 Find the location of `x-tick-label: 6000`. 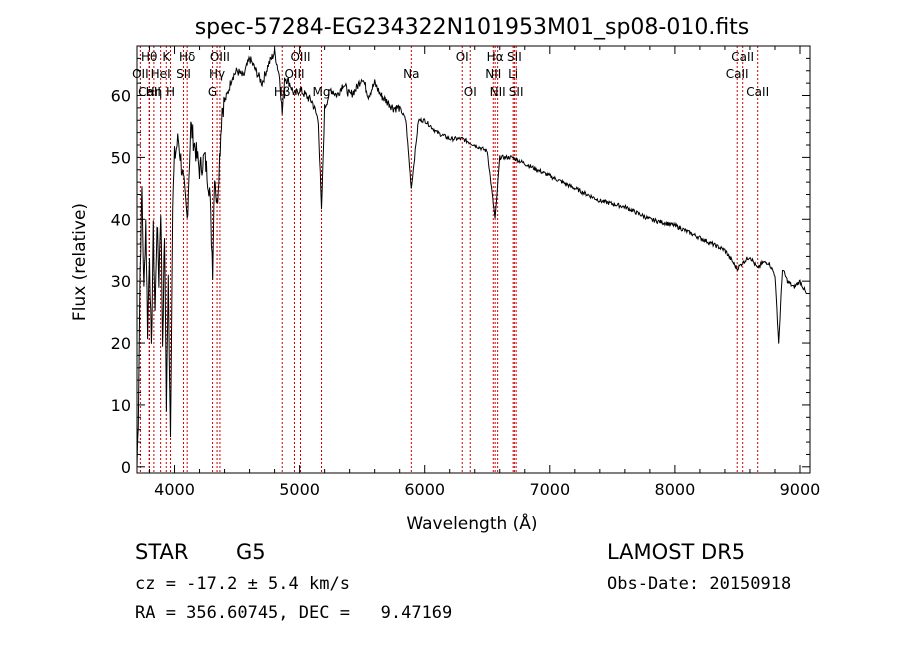

x-tick-label: 6000 is located at coordinates (424, 489).